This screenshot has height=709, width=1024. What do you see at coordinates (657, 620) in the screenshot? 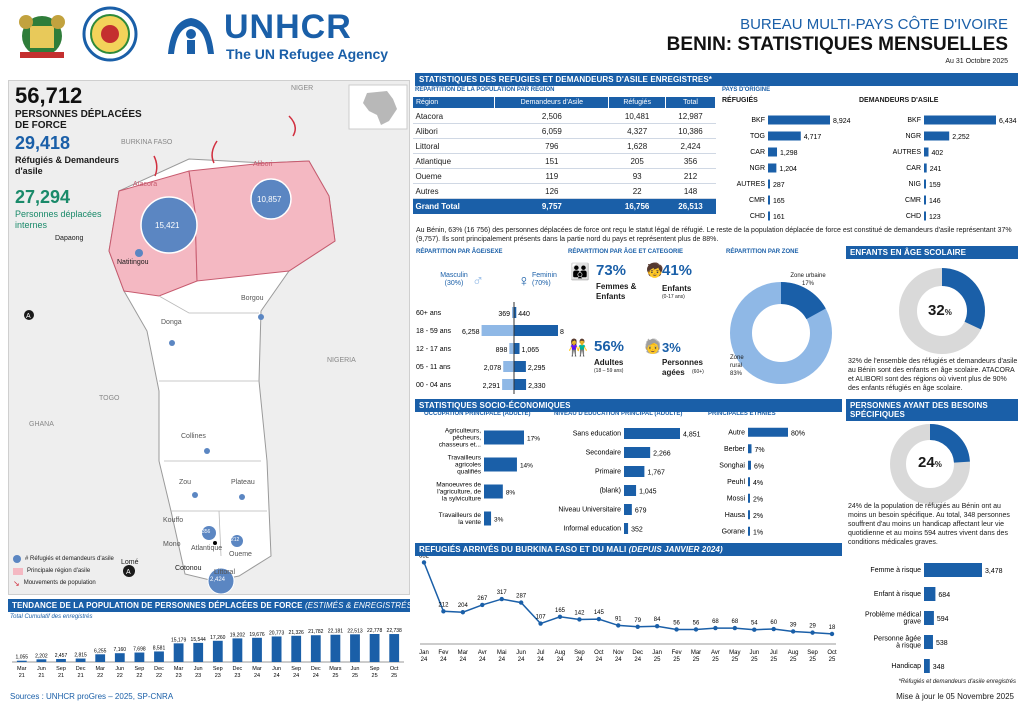
I see `data-label: 84` at bounding box center [657, 620].